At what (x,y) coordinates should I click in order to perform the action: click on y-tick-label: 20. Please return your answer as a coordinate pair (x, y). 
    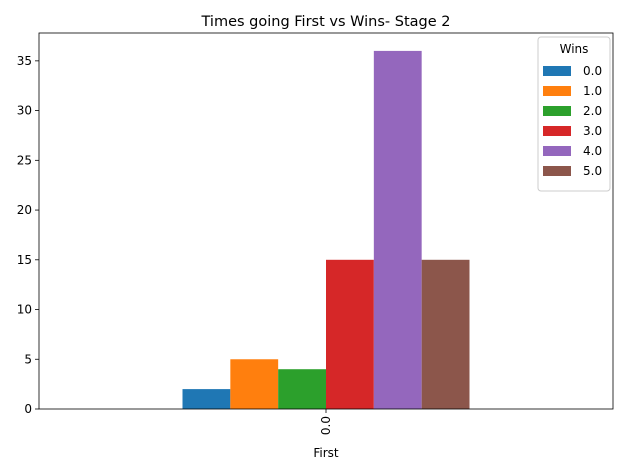
    Looking at the image, I should click on (24, 210).